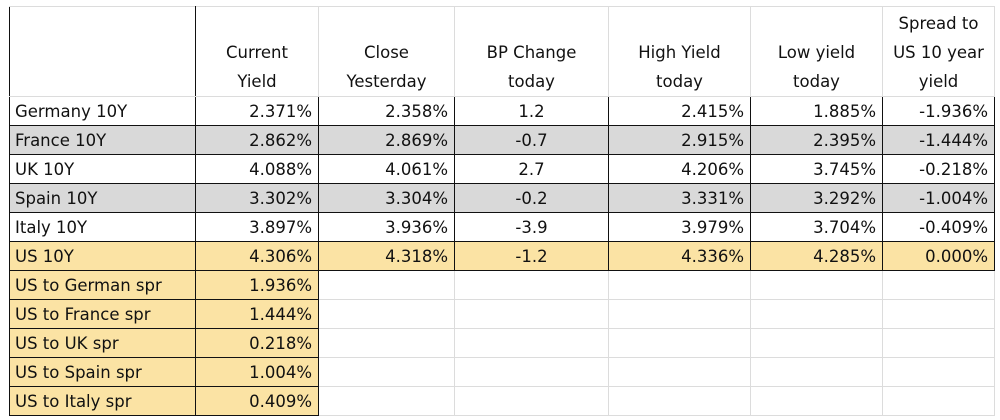 Image resolution: width=1000 pixels, height=420 pixels. What do you see at coordinates (816, 227) in the screenshot?
I see `low-yield-cell: 3.704%` at bounding box center [816, 227].